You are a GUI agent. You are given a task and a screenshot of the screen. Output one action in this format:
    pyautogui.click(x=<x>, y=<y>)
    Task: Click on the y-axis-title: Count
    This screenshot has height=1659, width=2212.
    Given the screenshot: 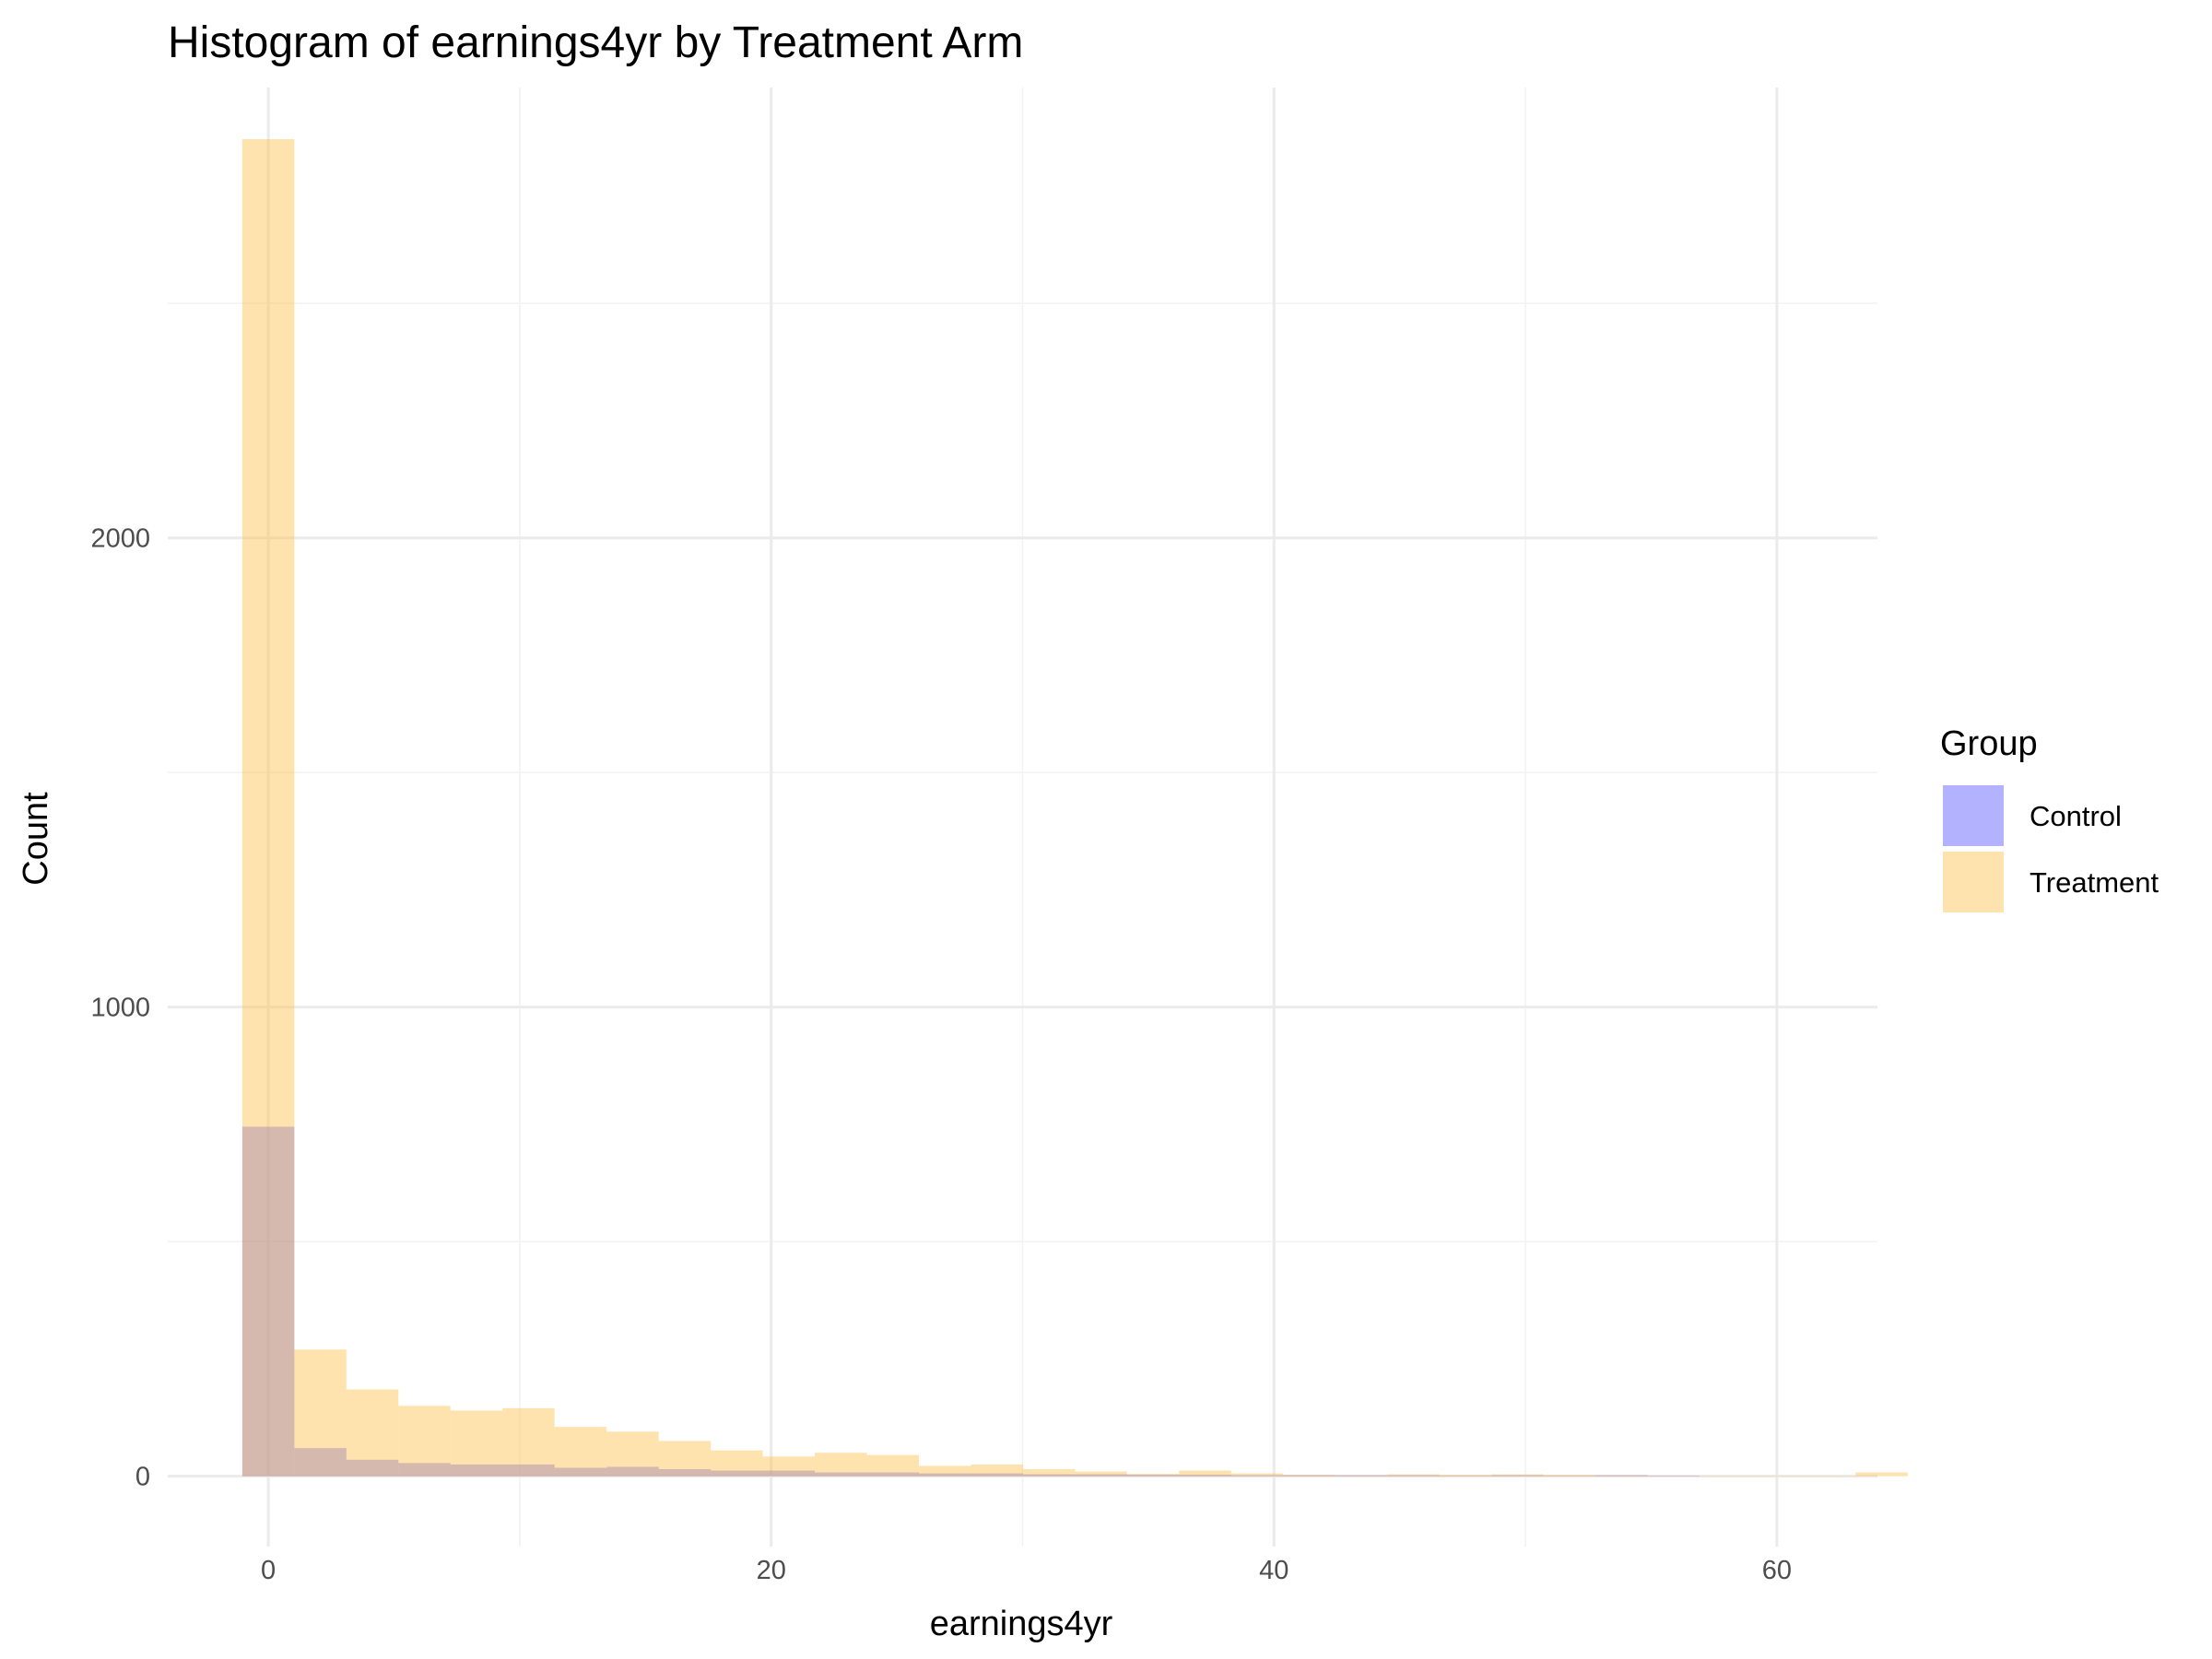 What is the action you would take?
    pyautogui.click(x=36, y=839)
    